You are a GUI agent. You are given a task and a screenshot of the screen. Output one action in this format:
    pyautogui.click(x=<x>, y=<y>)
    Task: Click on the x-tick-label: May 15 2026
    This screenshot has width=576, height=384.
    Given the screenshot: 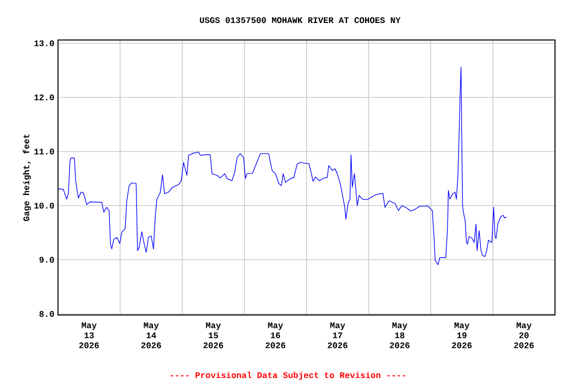 What is the action you would take?
    pyautogui.click(x=214, y=335)
    